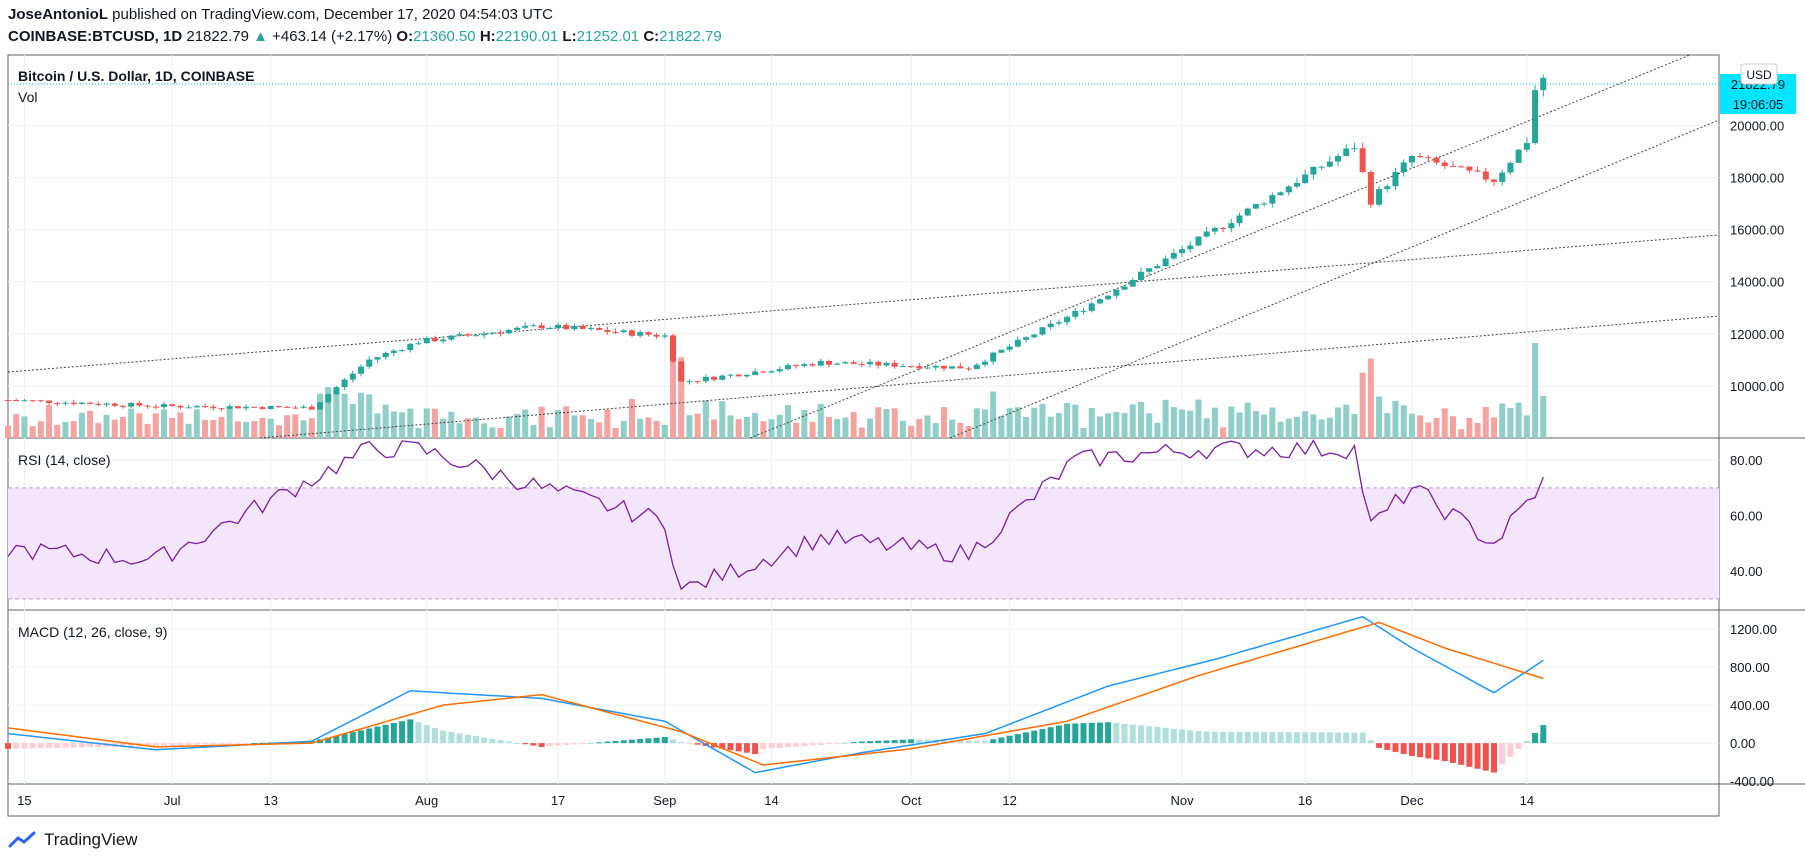 The width and height of the screenshot is (1805, 862). I want to click on macd-tick-label: 400.00, so click(1750, 705).